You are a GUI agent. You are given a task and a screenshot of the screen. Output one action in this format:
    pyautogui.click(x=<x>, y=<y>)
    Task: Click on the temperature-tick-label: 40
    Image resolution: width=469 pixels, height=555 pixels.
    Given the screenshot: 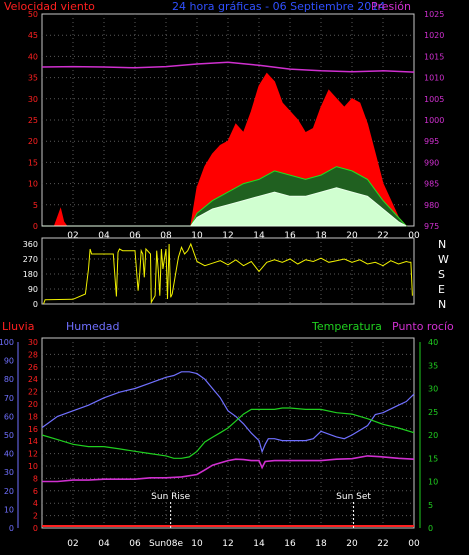 What is the action you would take?
    pyautogui.click(x=433, y=342)
    